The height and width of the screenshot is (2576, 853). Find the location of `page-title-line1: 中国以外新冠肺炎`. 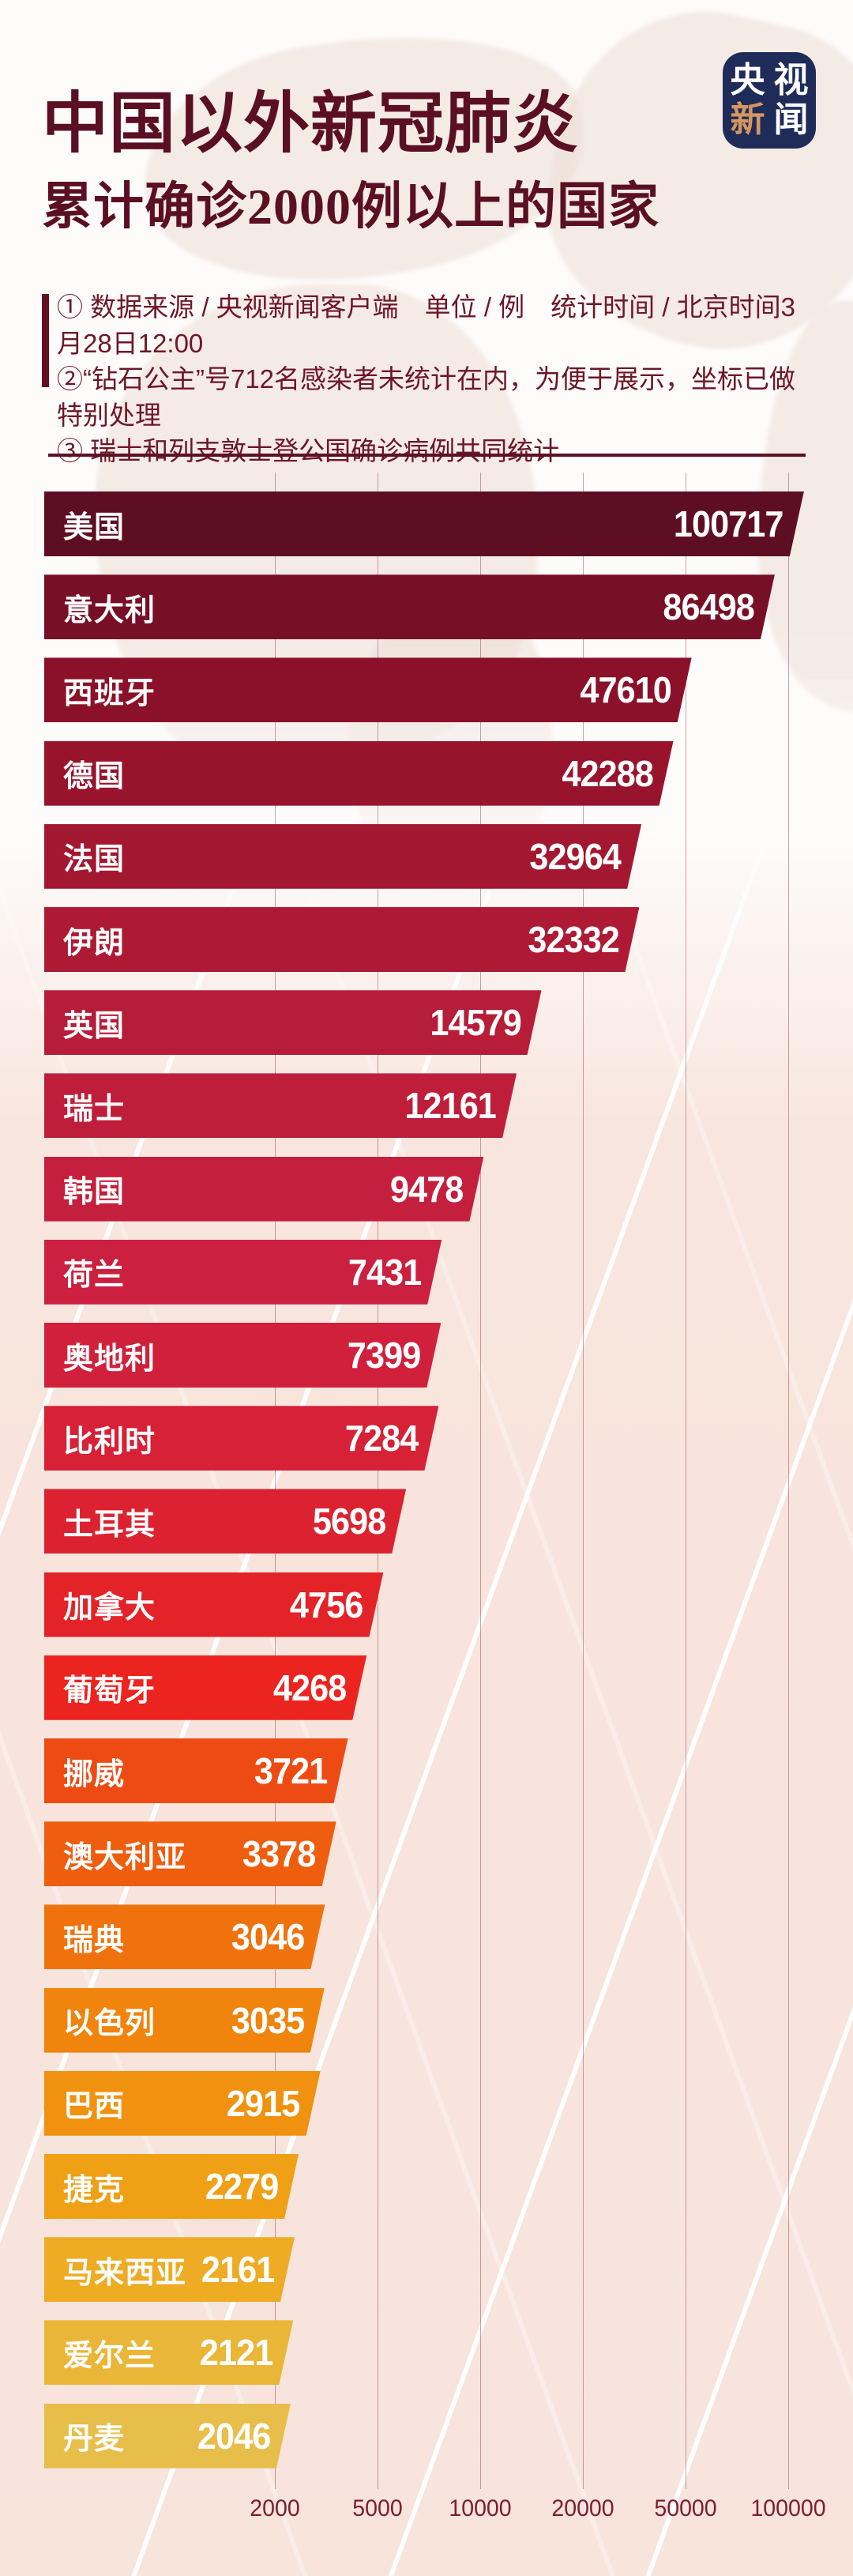

page-title-line1: 中国以外新冠肺炎 is located at coordinates (311, 124).